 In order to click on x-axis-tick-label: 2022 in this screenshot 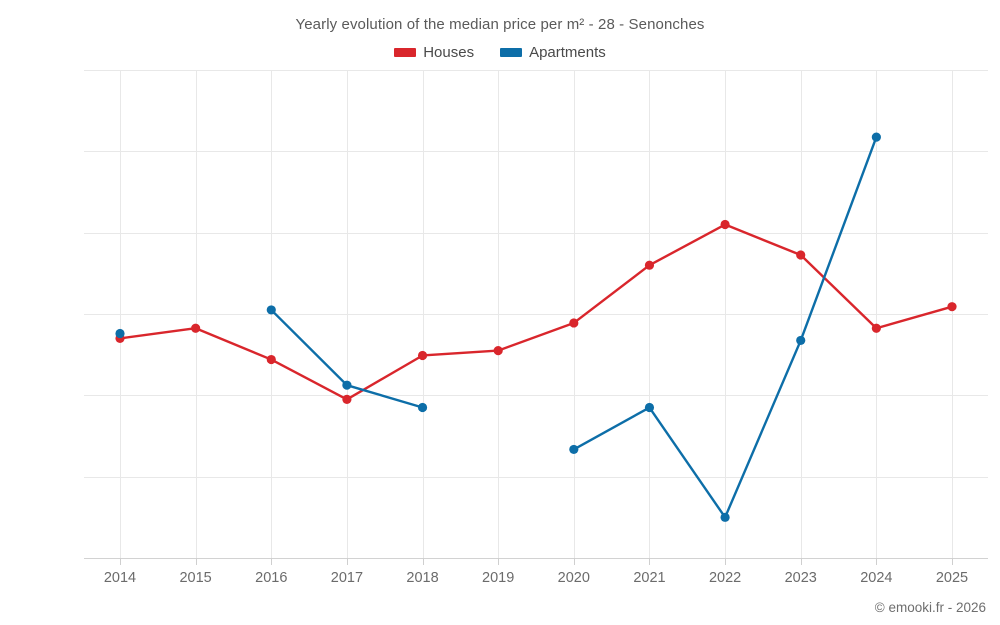, I will do `click(725, 578)`.